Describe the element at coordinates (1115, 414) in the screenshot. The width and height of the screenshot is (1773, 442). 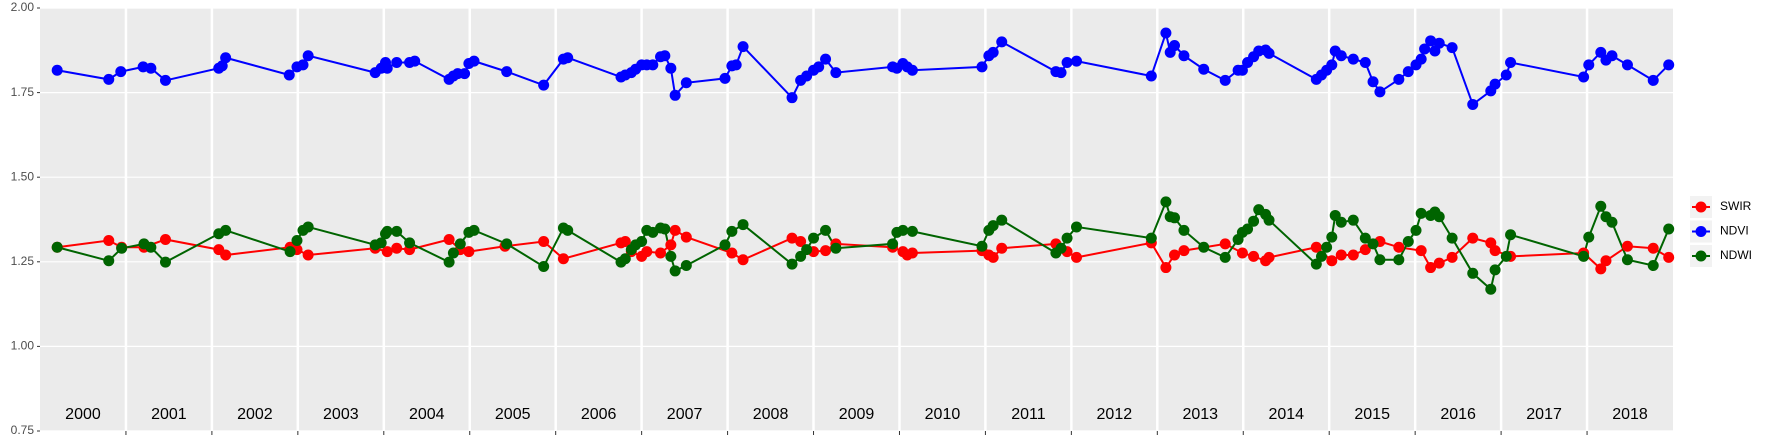
I see `year-label: 2012` at that location.